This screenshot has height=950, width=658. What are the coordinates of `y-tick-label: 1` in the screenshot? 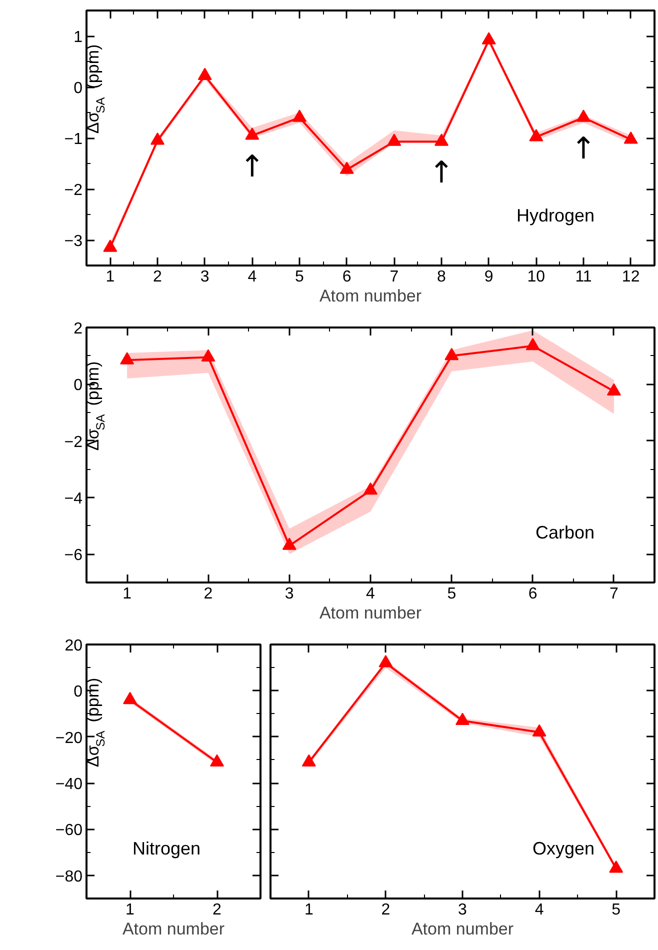 It's located at (78, 37).